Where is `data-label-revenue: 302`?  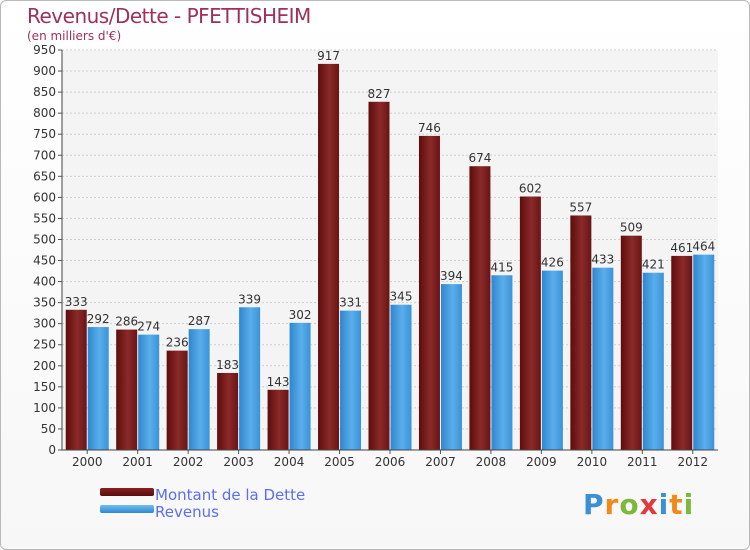 data-label-revenue: 302 is located at coordinates (300, 315).